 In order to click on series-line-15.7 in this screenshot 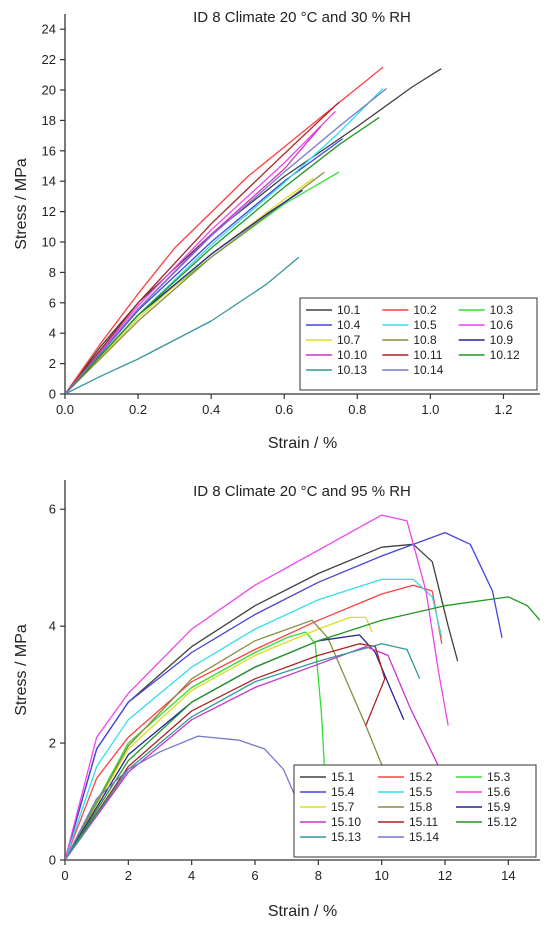, I will do `click(219, 738)`.